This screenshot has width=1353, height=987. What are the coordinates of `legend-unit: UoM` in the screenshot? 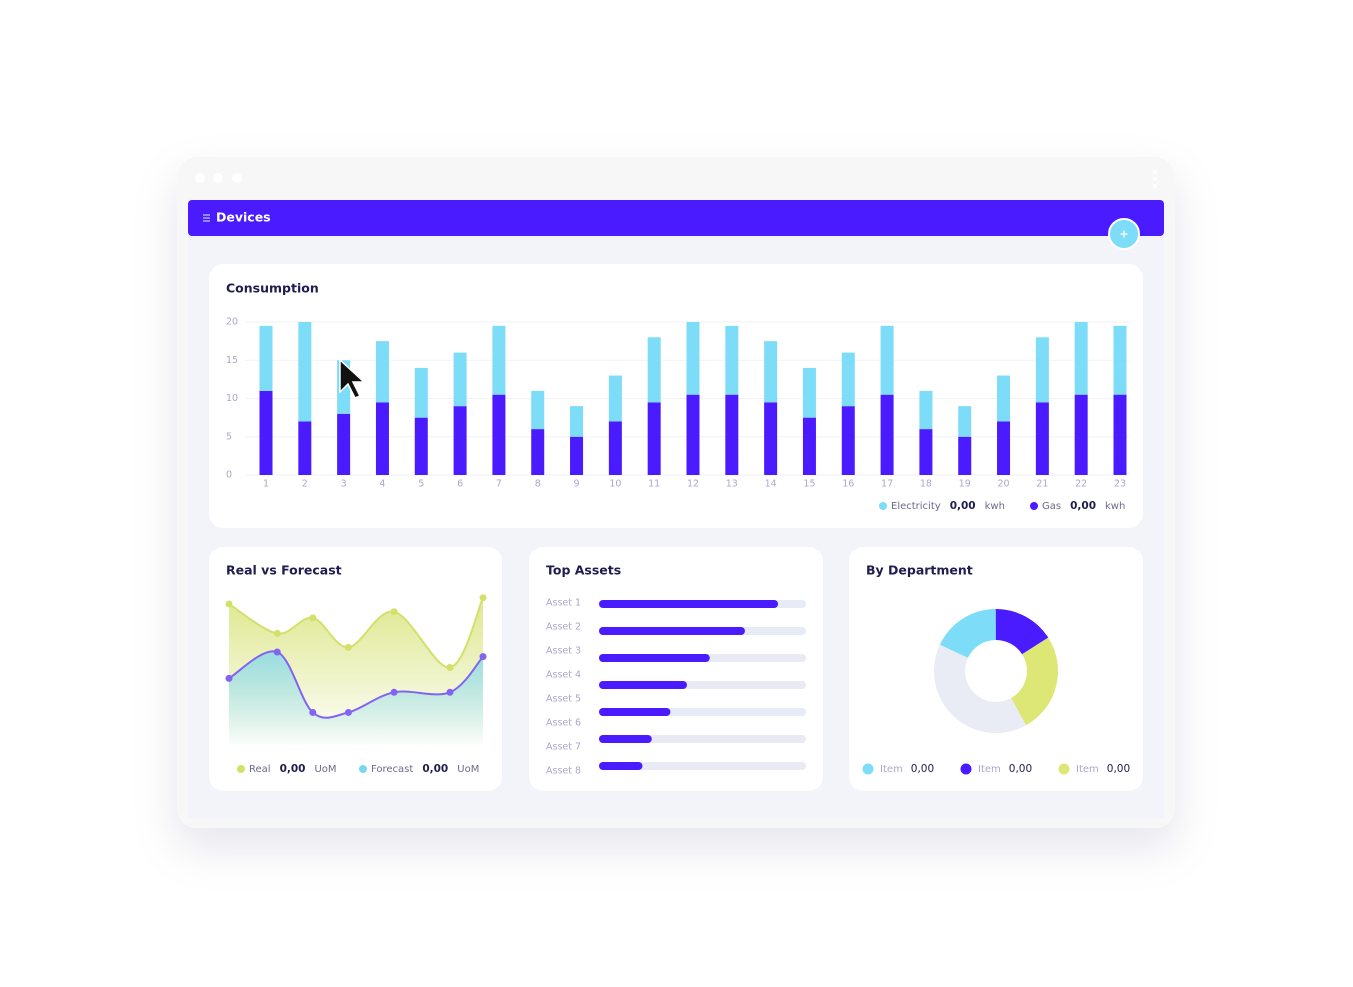 It's located at (325, 769).